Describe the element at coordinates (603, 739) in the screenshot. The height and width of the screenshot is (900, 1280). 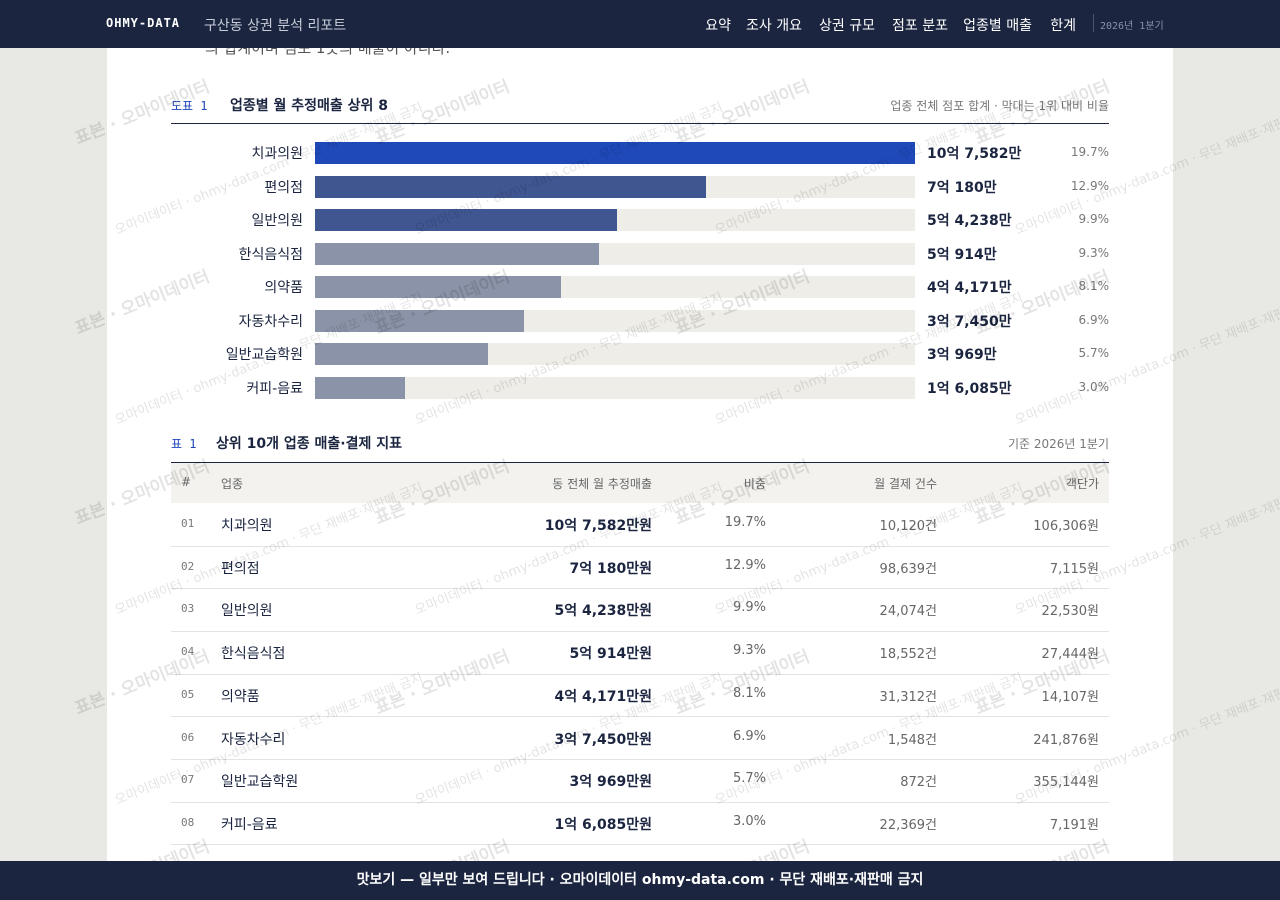
I see `table-cell: 3억 7,450만원` at that location.